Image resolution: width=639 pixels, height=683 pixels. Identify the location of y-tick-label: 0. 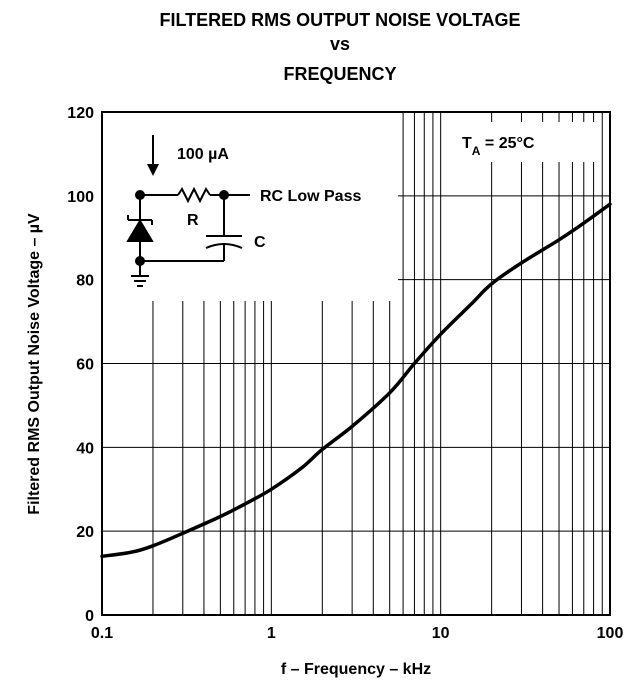
(89, 616).